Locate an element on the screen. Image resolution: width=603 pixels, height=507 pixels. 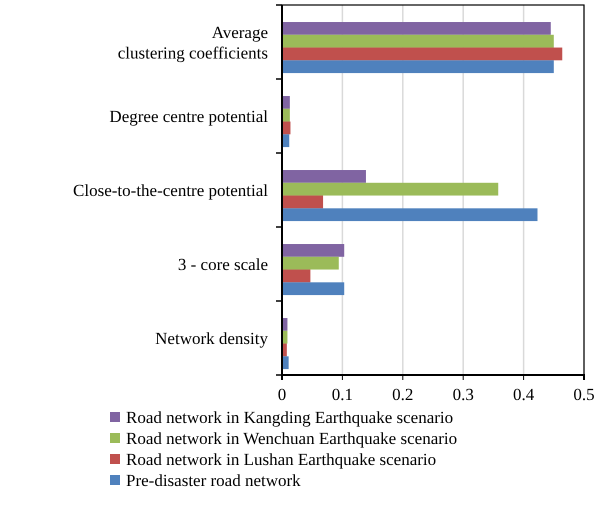
legend-label: Road network in Kangding Earthquake scenario is located at coordinates (290, 417).